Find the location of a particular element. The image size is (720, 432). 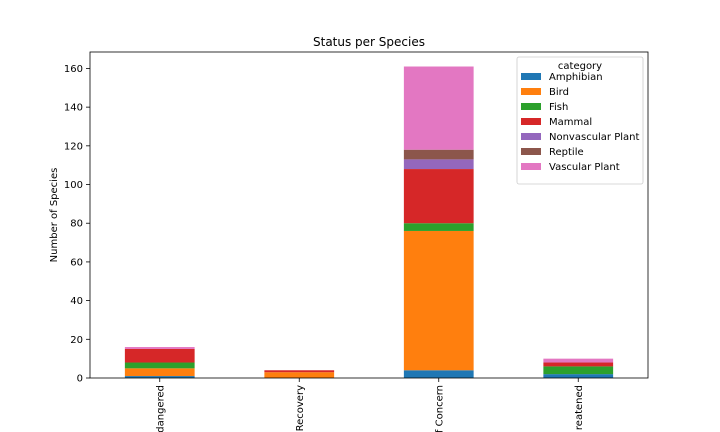

y-tick-label: 40 is located at coordinates (76, 301).